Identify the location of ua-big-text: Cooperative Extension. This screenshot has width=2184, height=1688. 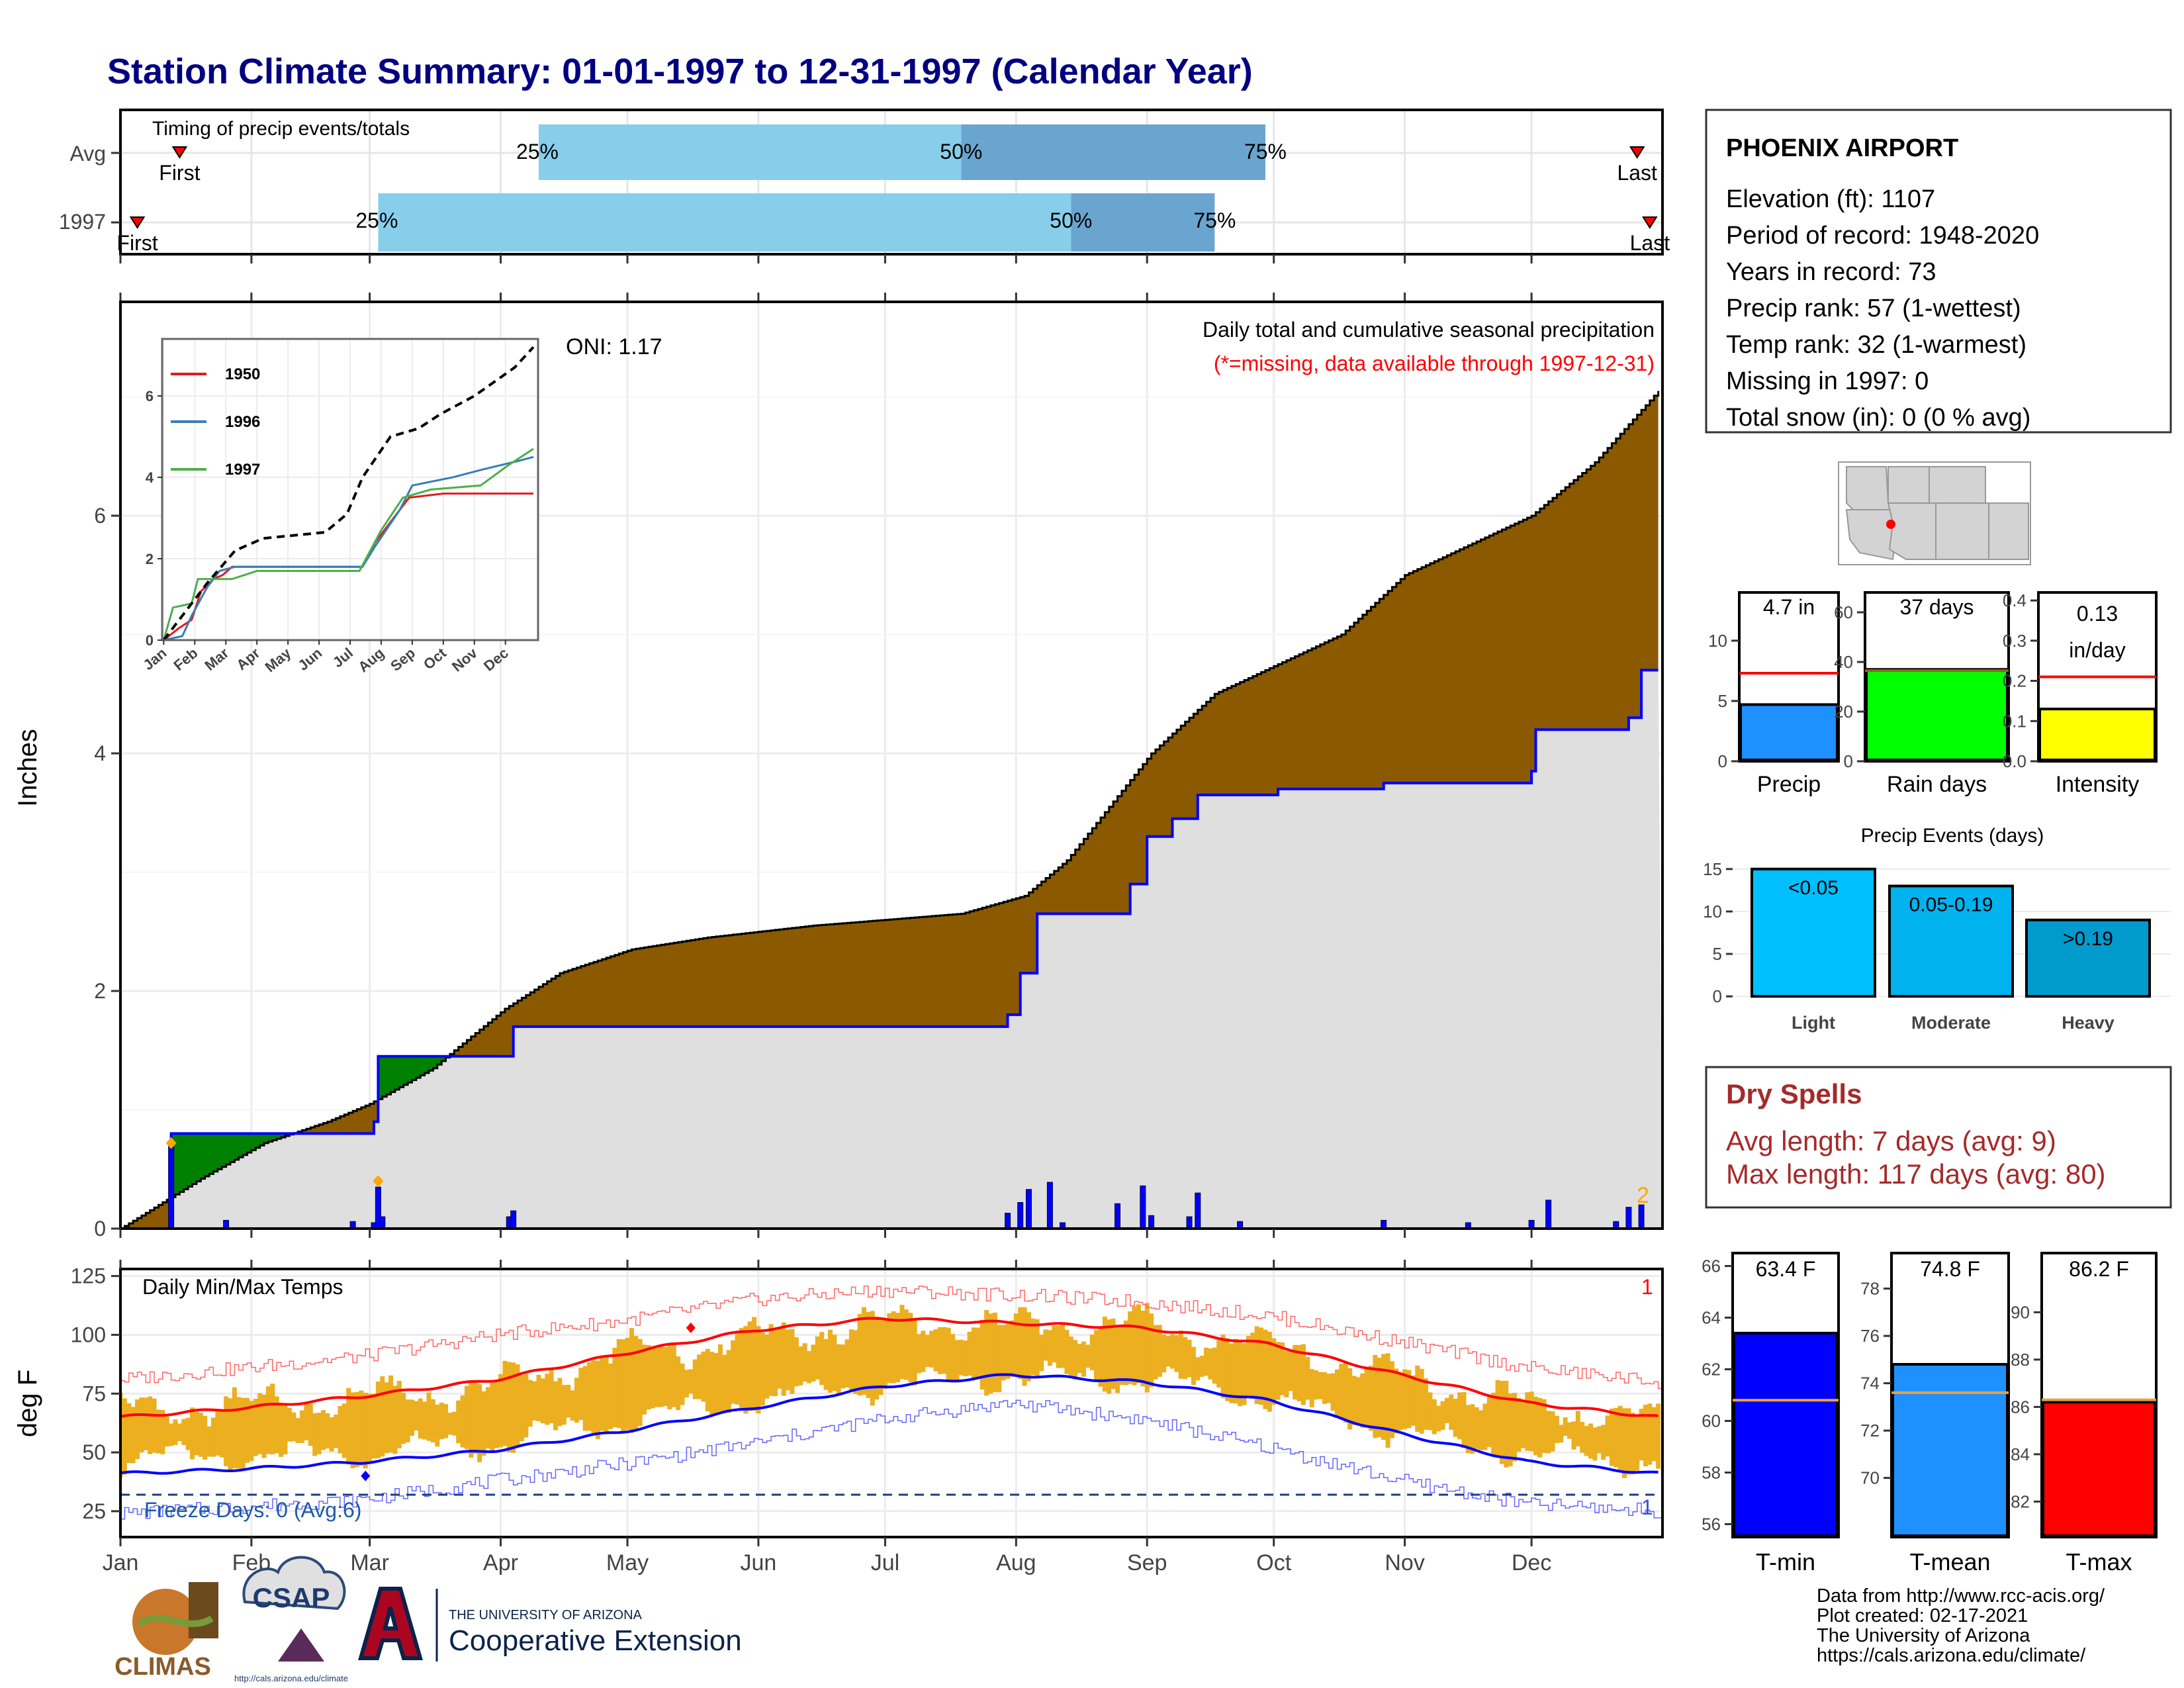
(595, 1640).